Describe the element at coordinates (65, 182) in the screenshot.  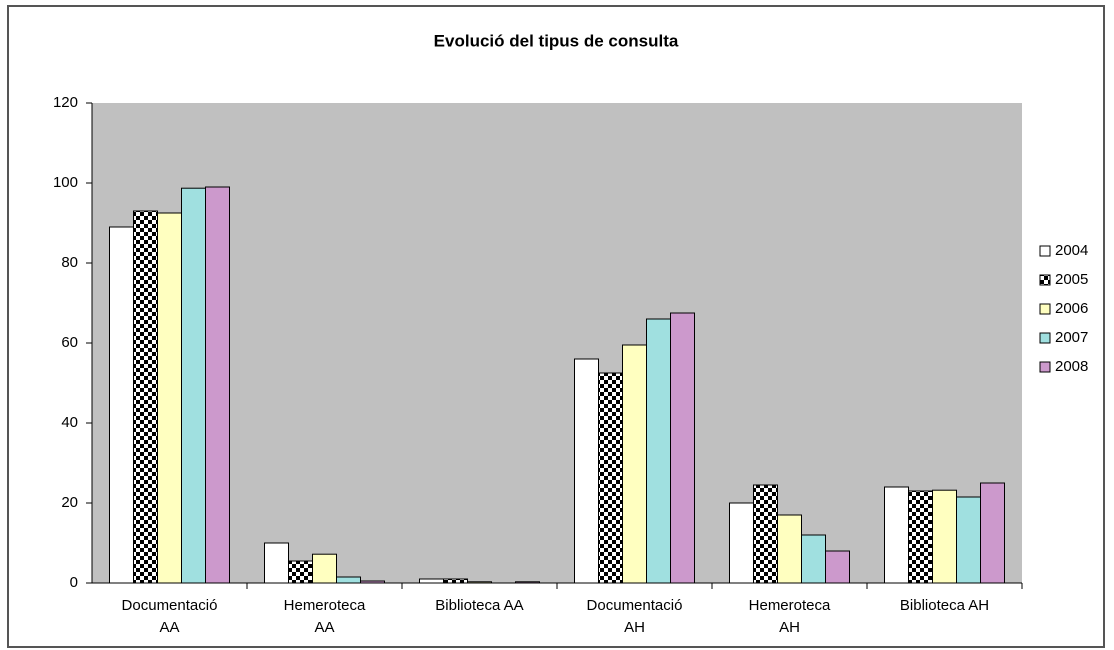
I see `y-tick-label: 100` at that location.